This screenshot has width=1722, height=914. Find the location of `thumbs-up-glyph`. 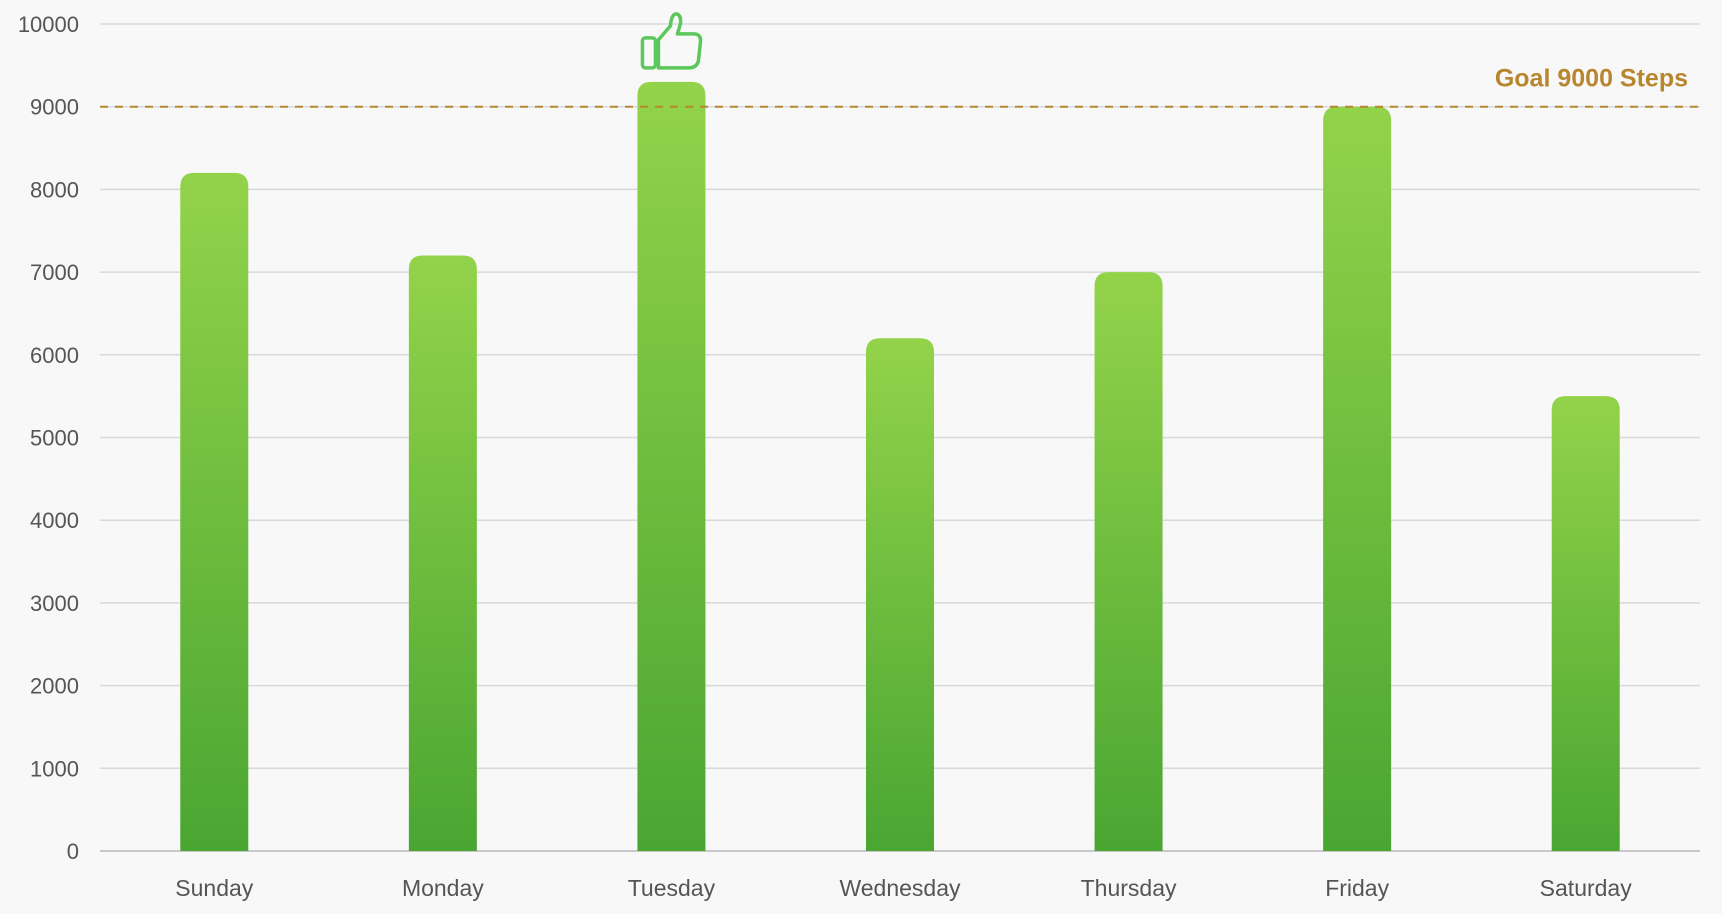

thumbs-up-glyph is located at coordinates (671, 41).